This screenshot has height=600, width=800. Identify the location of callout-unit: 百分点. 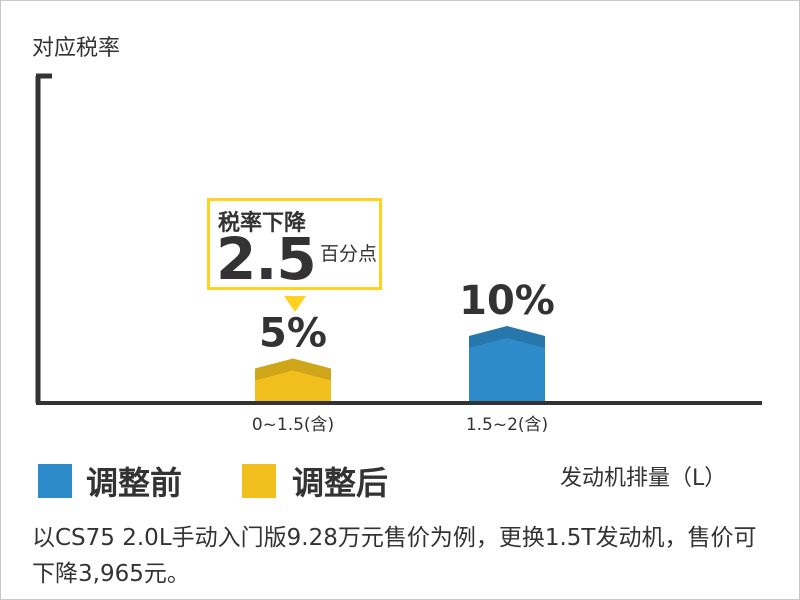
(349, 254).